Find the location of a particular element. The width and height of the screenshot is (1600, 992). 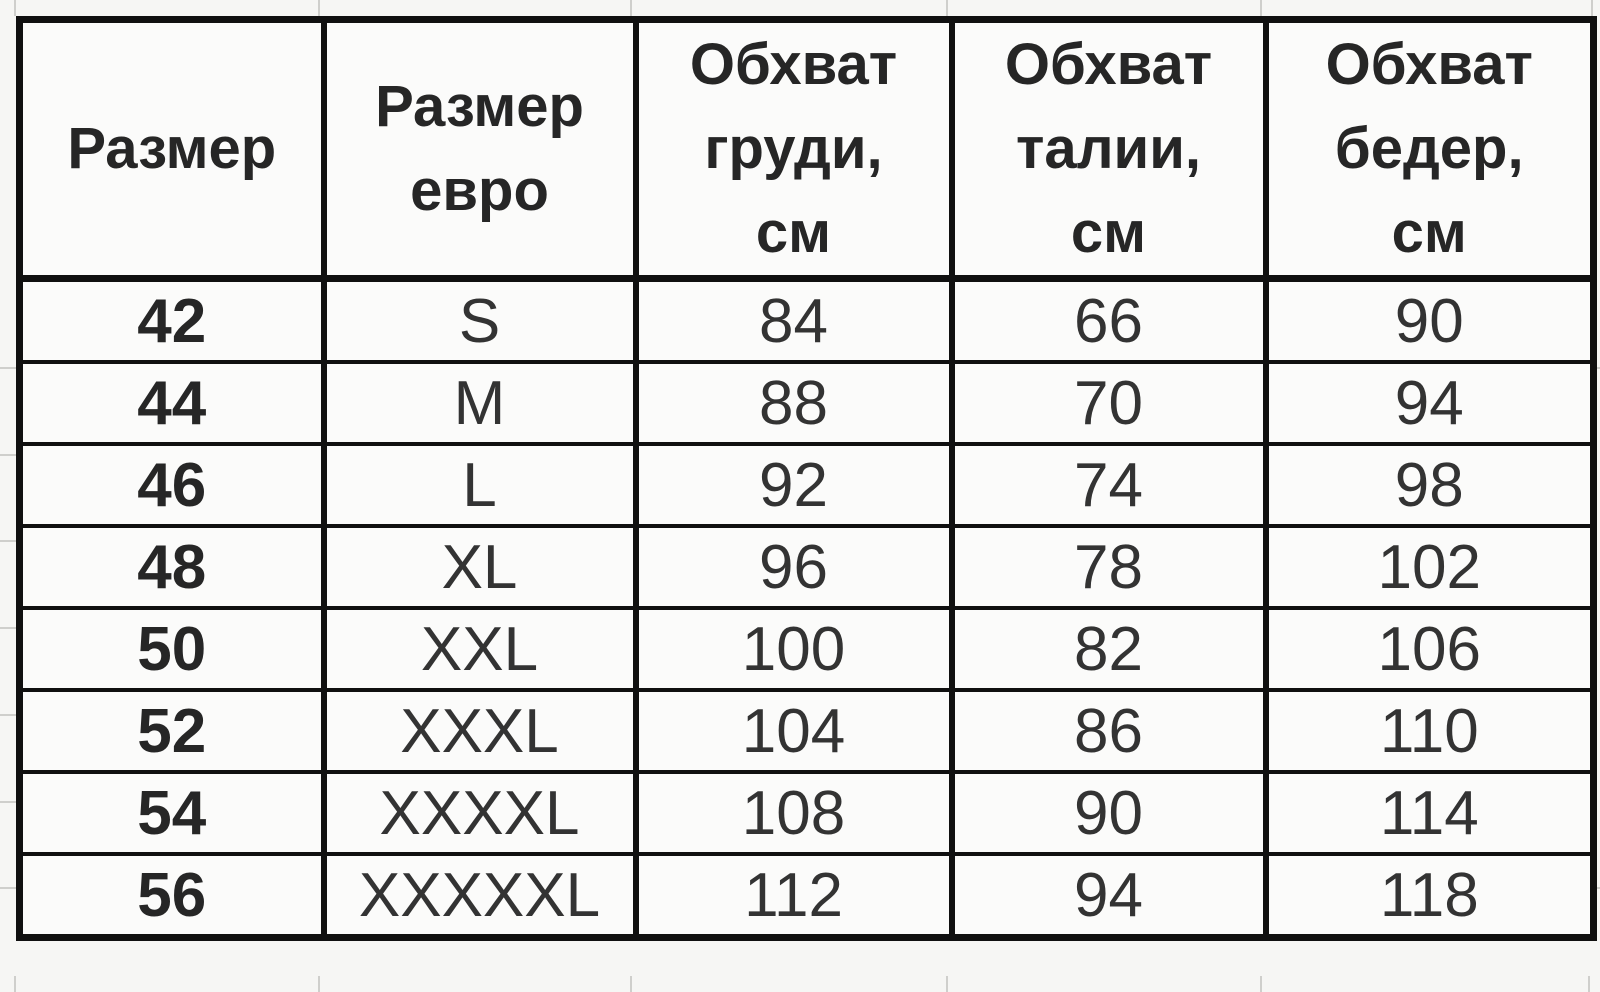

cell-size-euro: XXXXXL is located at coordinates (479, 896).